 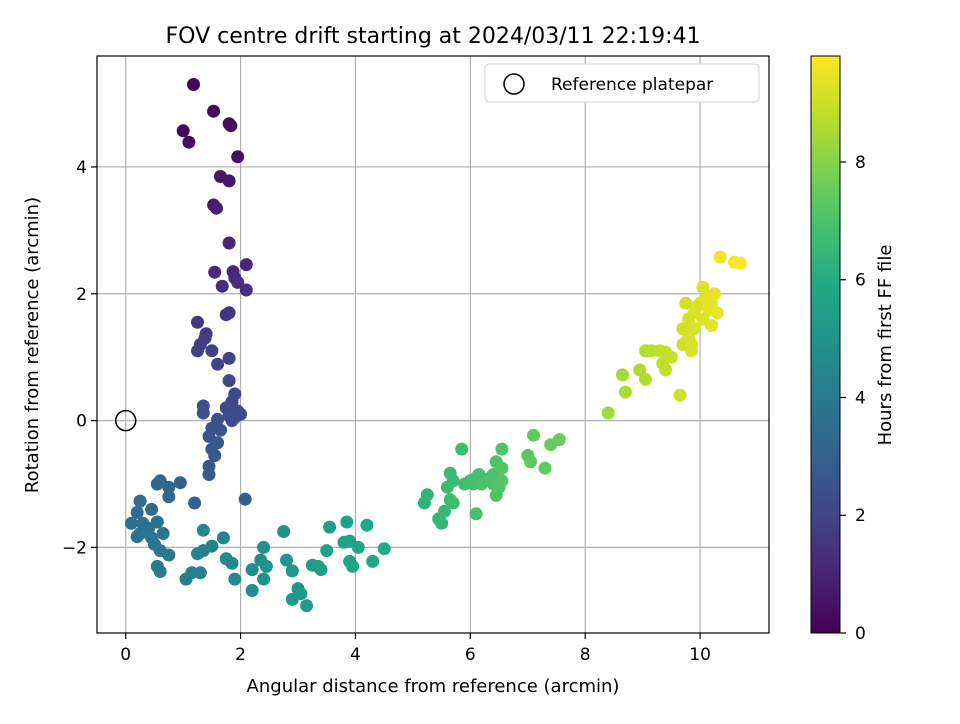 What do you see at coordinates (81, 422) in the screenshot?
I see `y-tick-label: 0` at bounding box center [81, 422].